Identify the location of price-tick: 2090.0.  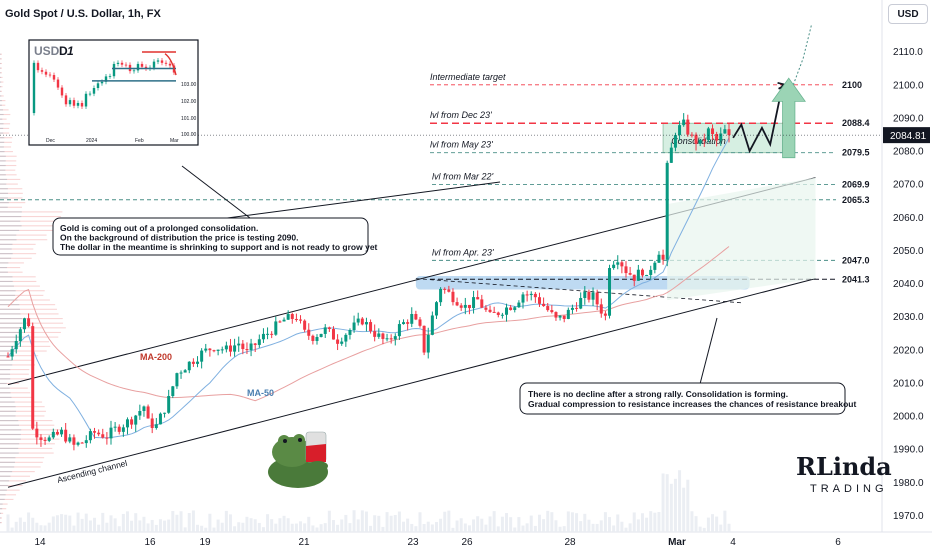
(908, 118).